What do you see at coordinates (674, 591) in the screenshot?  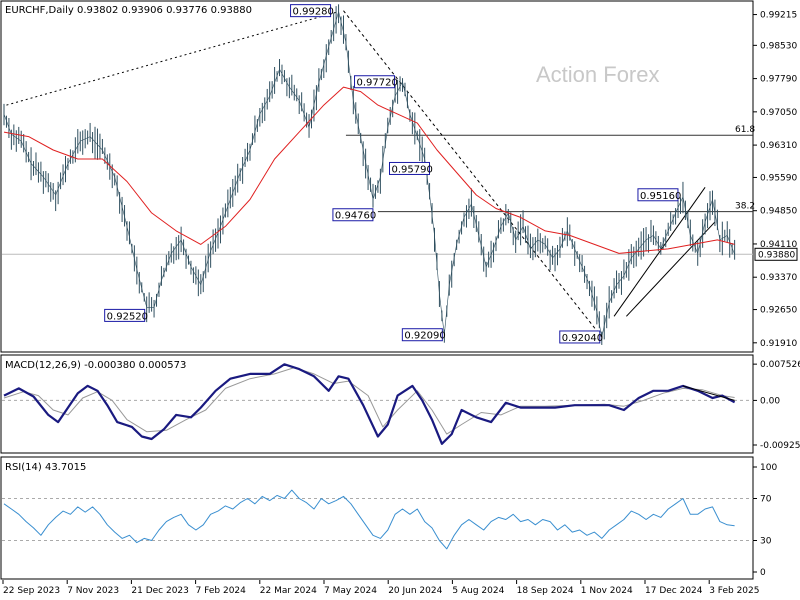 I see `date-axis-label: 17 Dec 2024` at bounding box center [674, 591].